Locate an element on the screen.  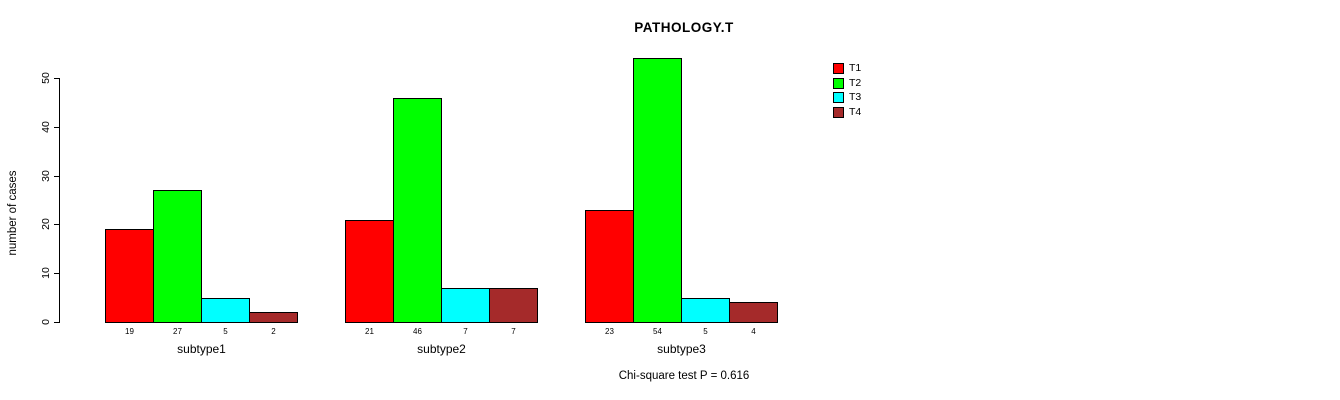
bar-value-label: 19 is located at coordinates (129, 331).